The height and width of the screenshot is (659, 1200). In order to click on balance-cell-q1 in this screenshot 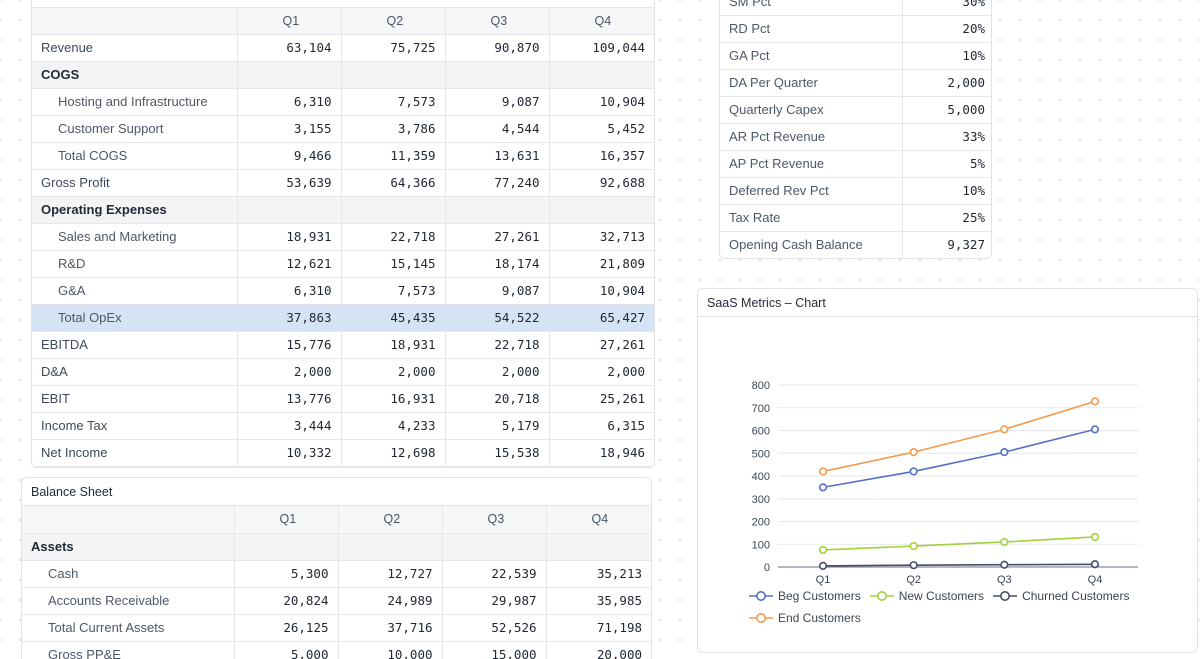, I will do `click(286, 547)`.